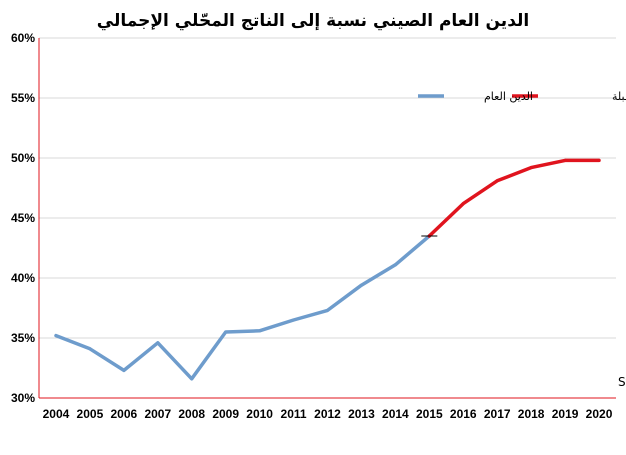 The image size is (626, 455). I want to click on legend-label: توقعات الأعوام المُقبلة, so click(619, 96).